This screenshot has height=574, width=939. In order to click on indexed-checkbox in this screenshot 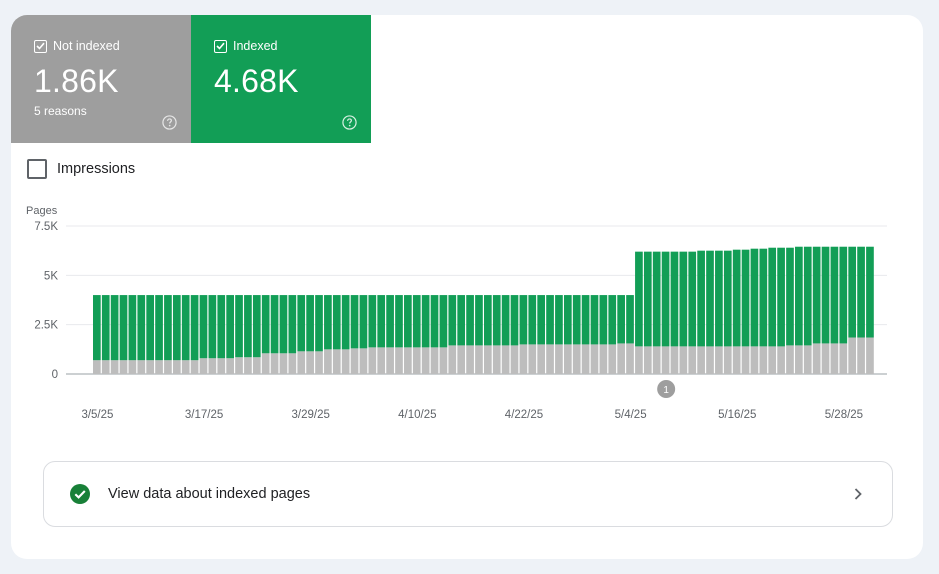, I will do `click(220, 46)`.